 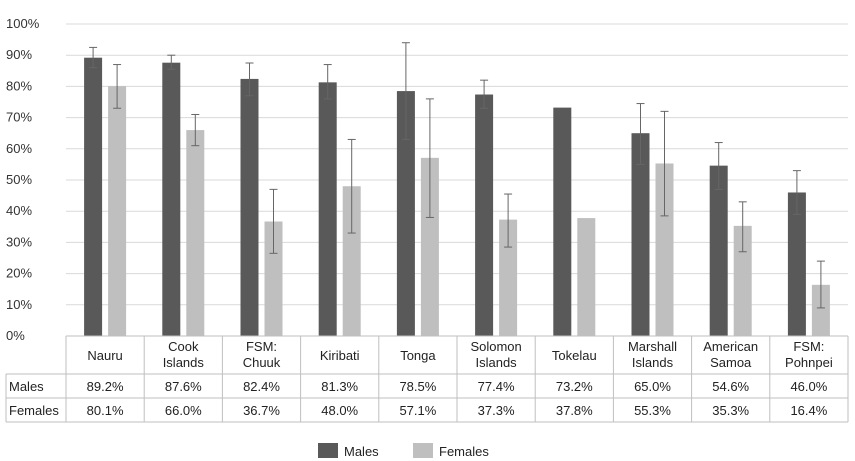 I want to click on data-label-females: 37.8%, so click(x=574, y=410).